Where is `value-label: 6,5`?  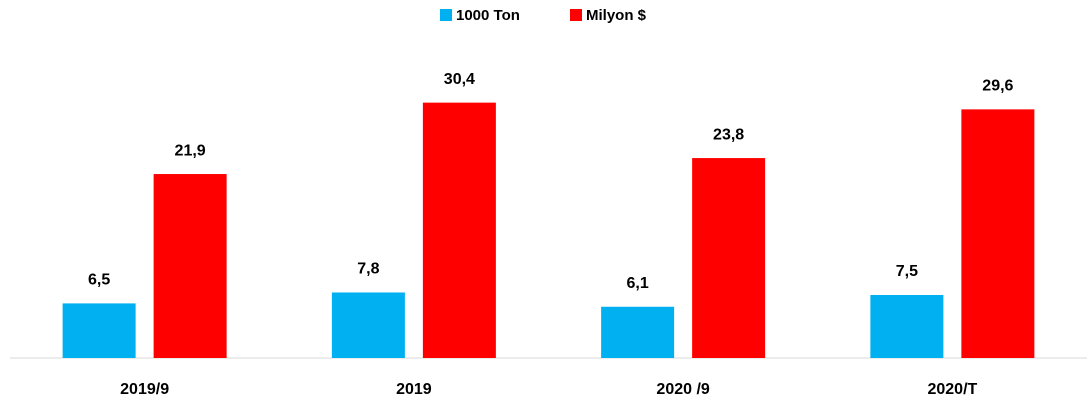
value-label: 6,5 is located at coordinates (99, 280).